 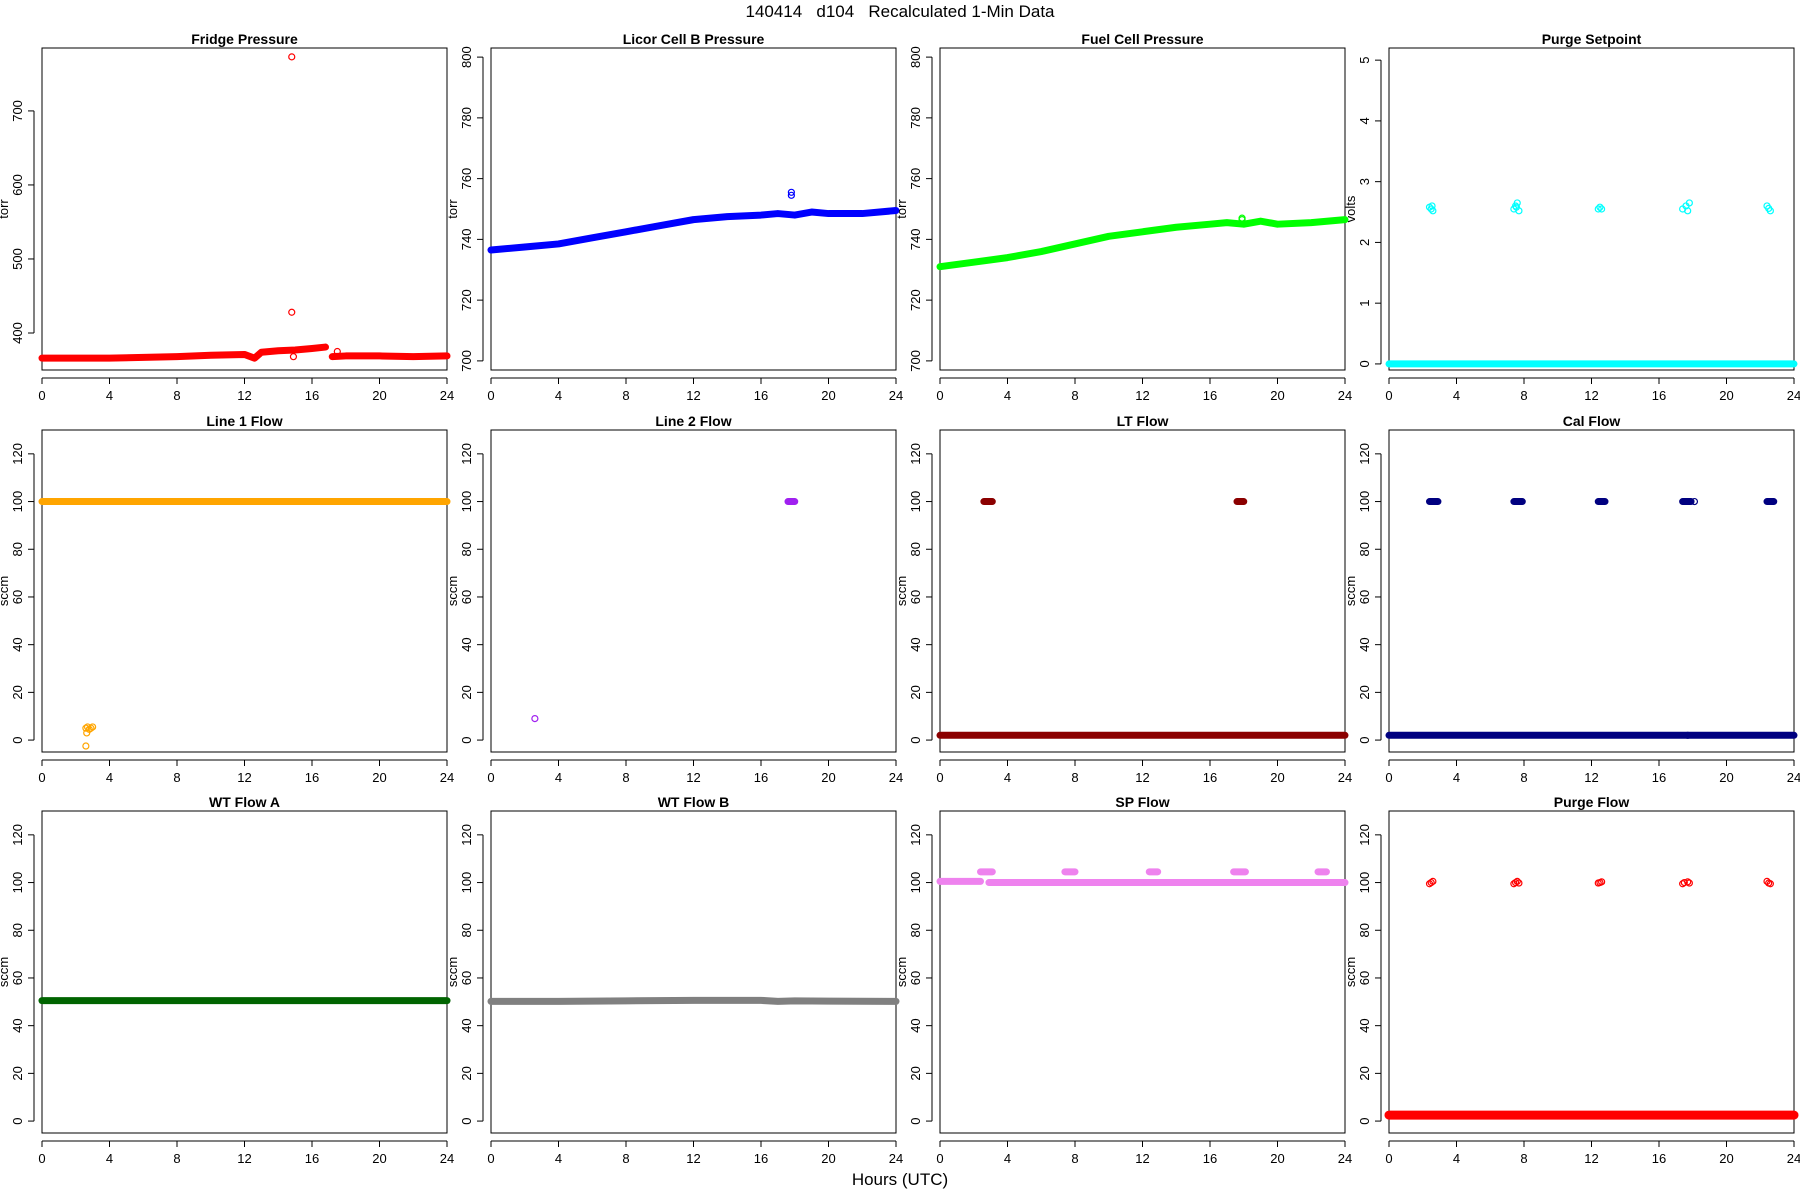 I want to click on y-tick-label: 400, so click(x=17, y=333).